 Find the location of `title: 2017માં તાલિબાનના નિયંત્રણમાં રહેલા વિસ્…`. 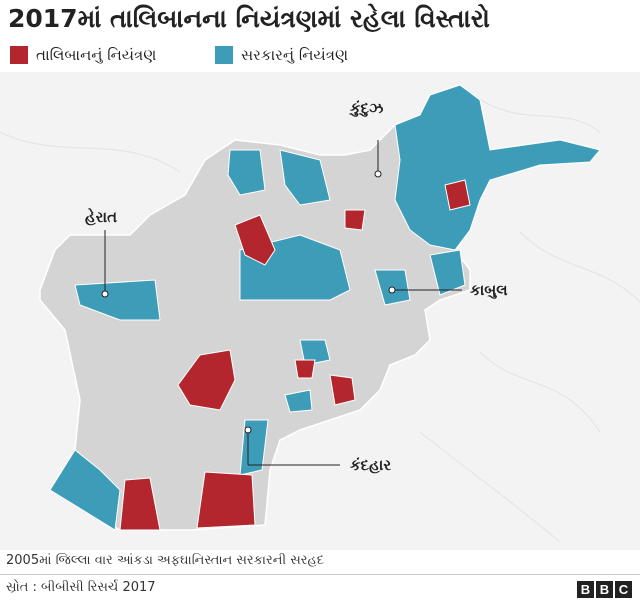

title: 2017માં તાલિબાનના નિયંત્રણમાં રહેલા વિસ્… is located at coordinates (249, 18).